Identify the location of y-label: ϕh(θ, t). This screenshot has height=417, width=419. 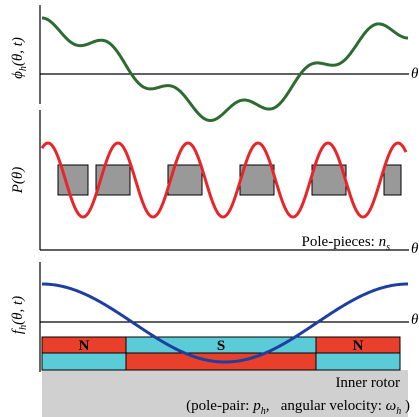
(19, 58).